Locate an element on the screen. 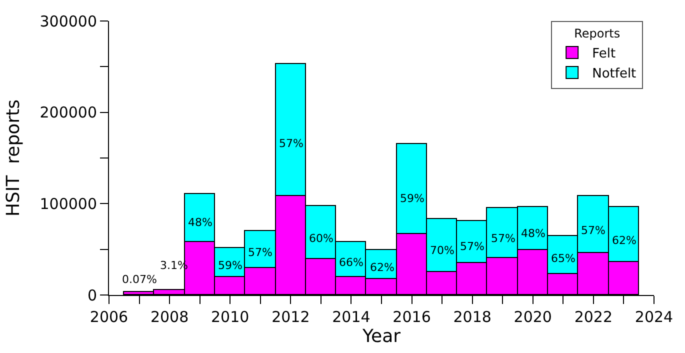 This screenshot has width=685, height=353. legend-label: Notfelt is located at coordinates (614, 74).